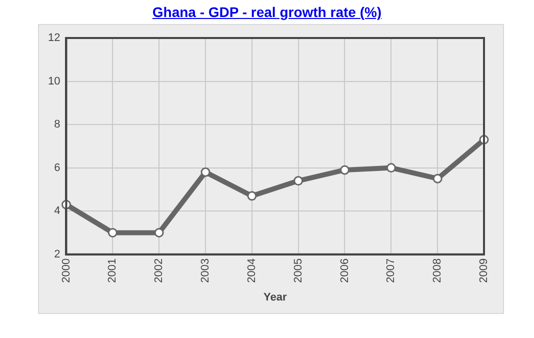 The image size is (534, 338). Describe the element at coordinates (57, 211) in the screenshot. I see `y-tick-label: 4` at that location.